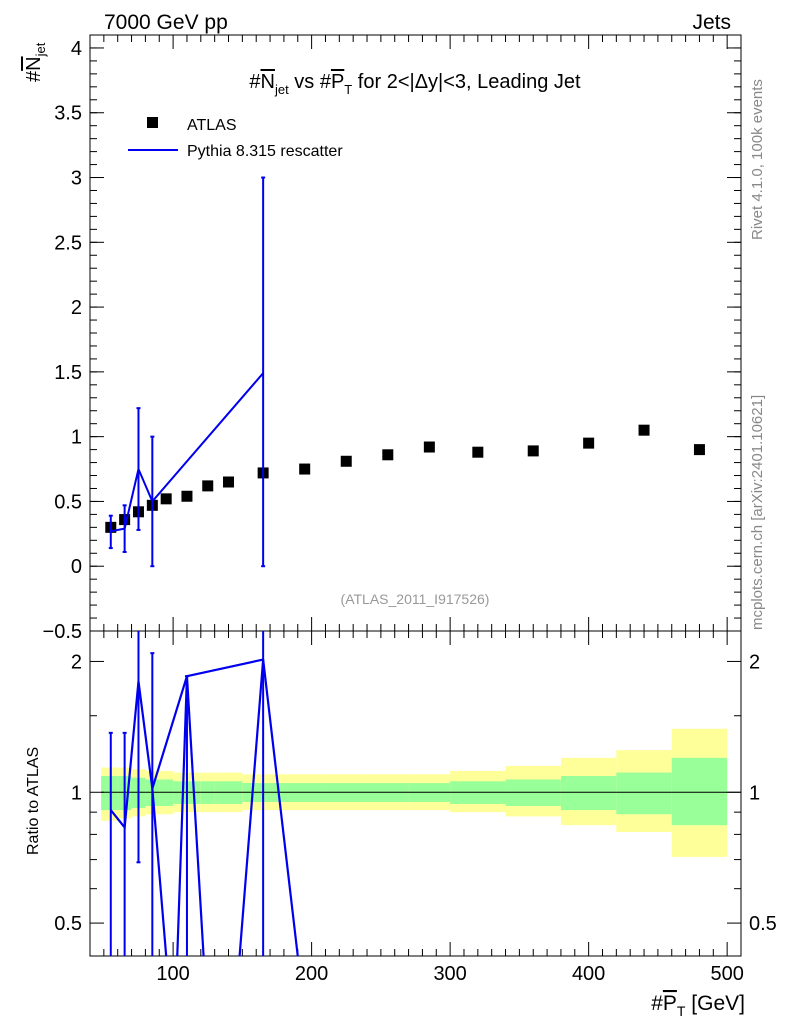 The image size is (786, 1024). I want to click on ratio-xtick-label: 300, so click(449, 974).